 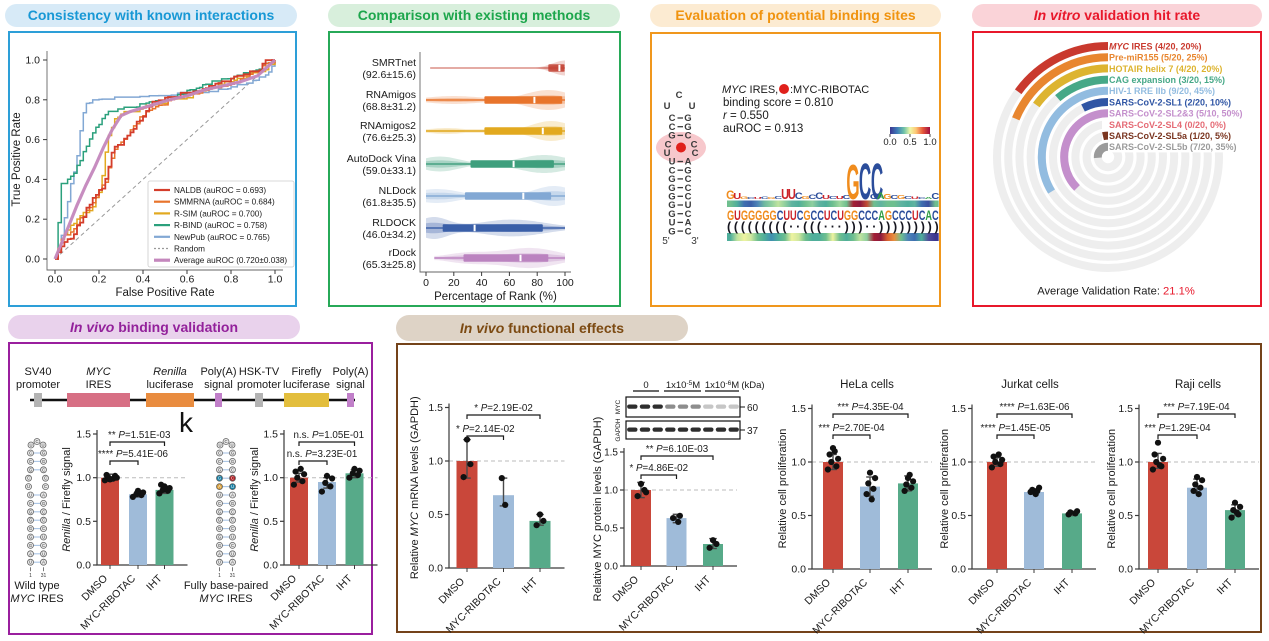 What do you see at coordinates (99, 280) in the screenshot?
I see `svg-text: 0.2` at bounding box center [99, 280].